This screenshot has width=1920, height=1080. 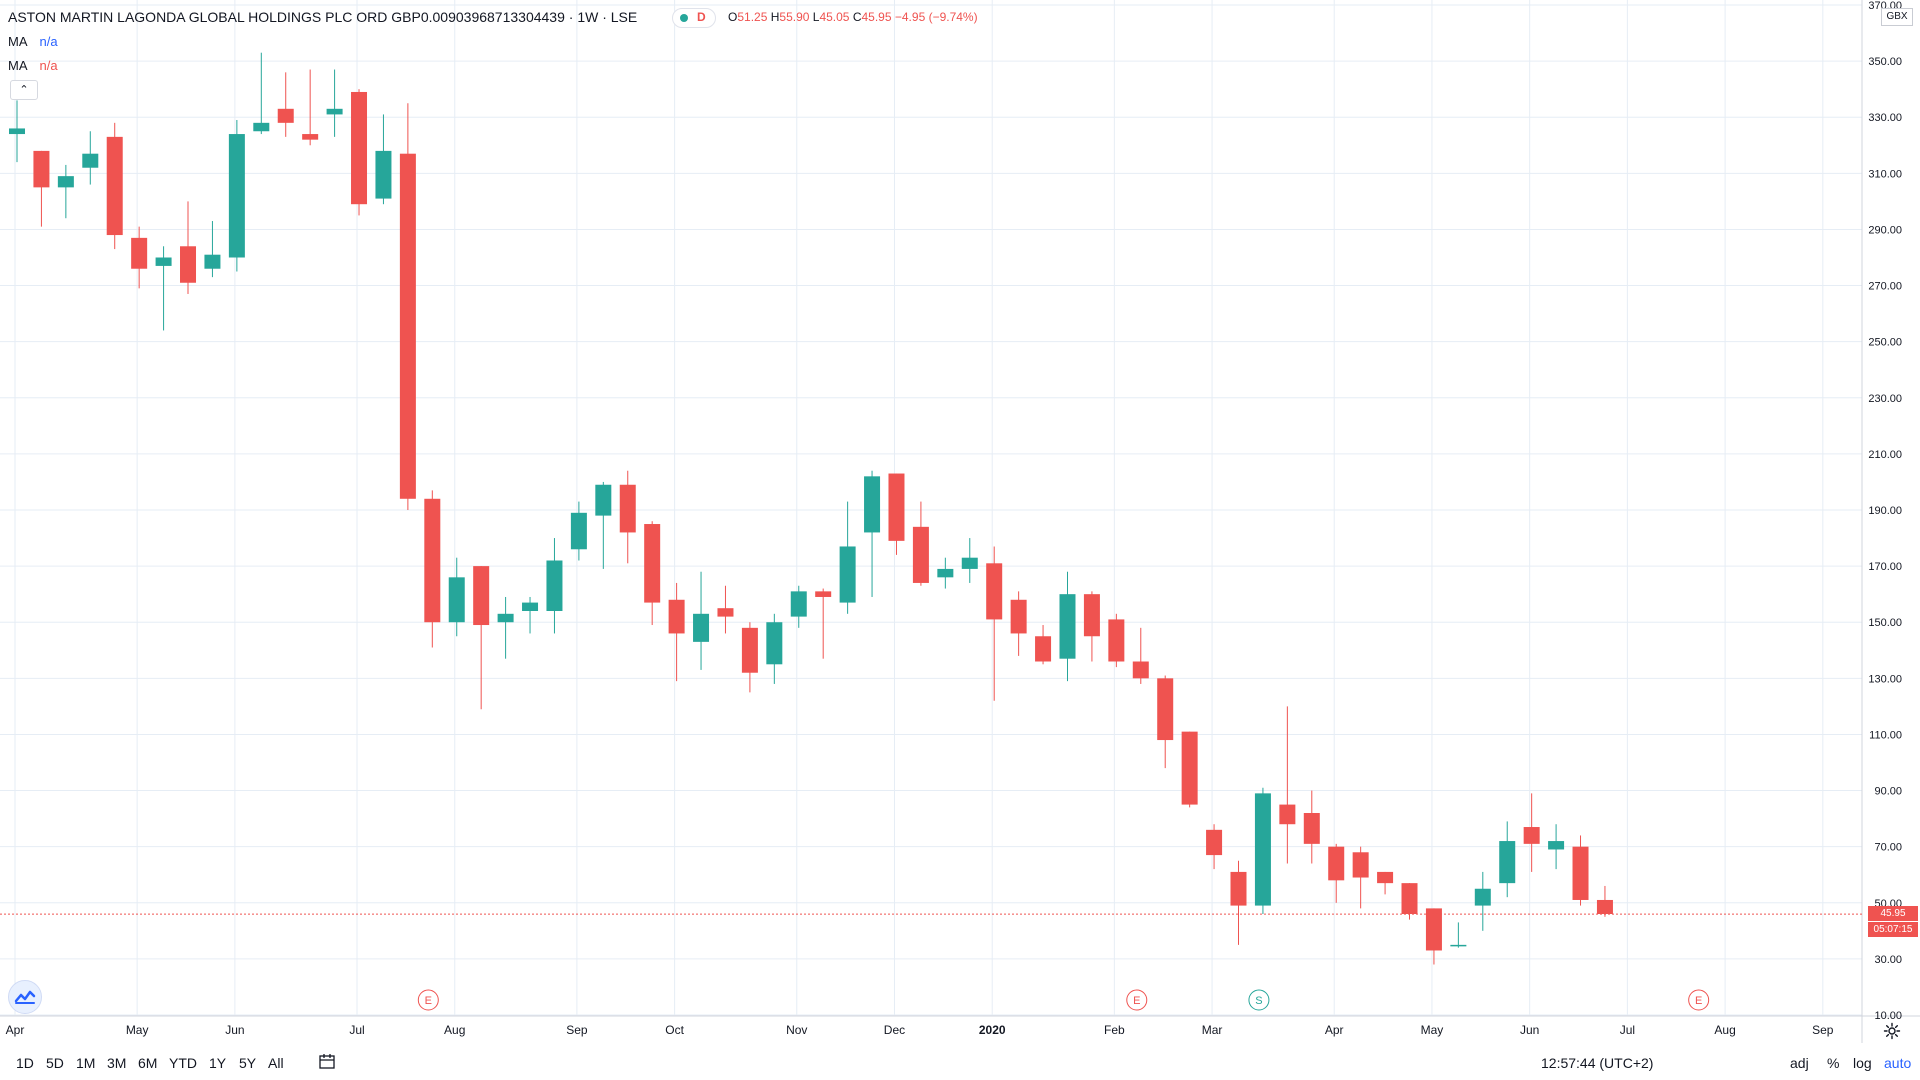 I want to click on timeframe-5y: 5Y, so click(x=248, y=1063).